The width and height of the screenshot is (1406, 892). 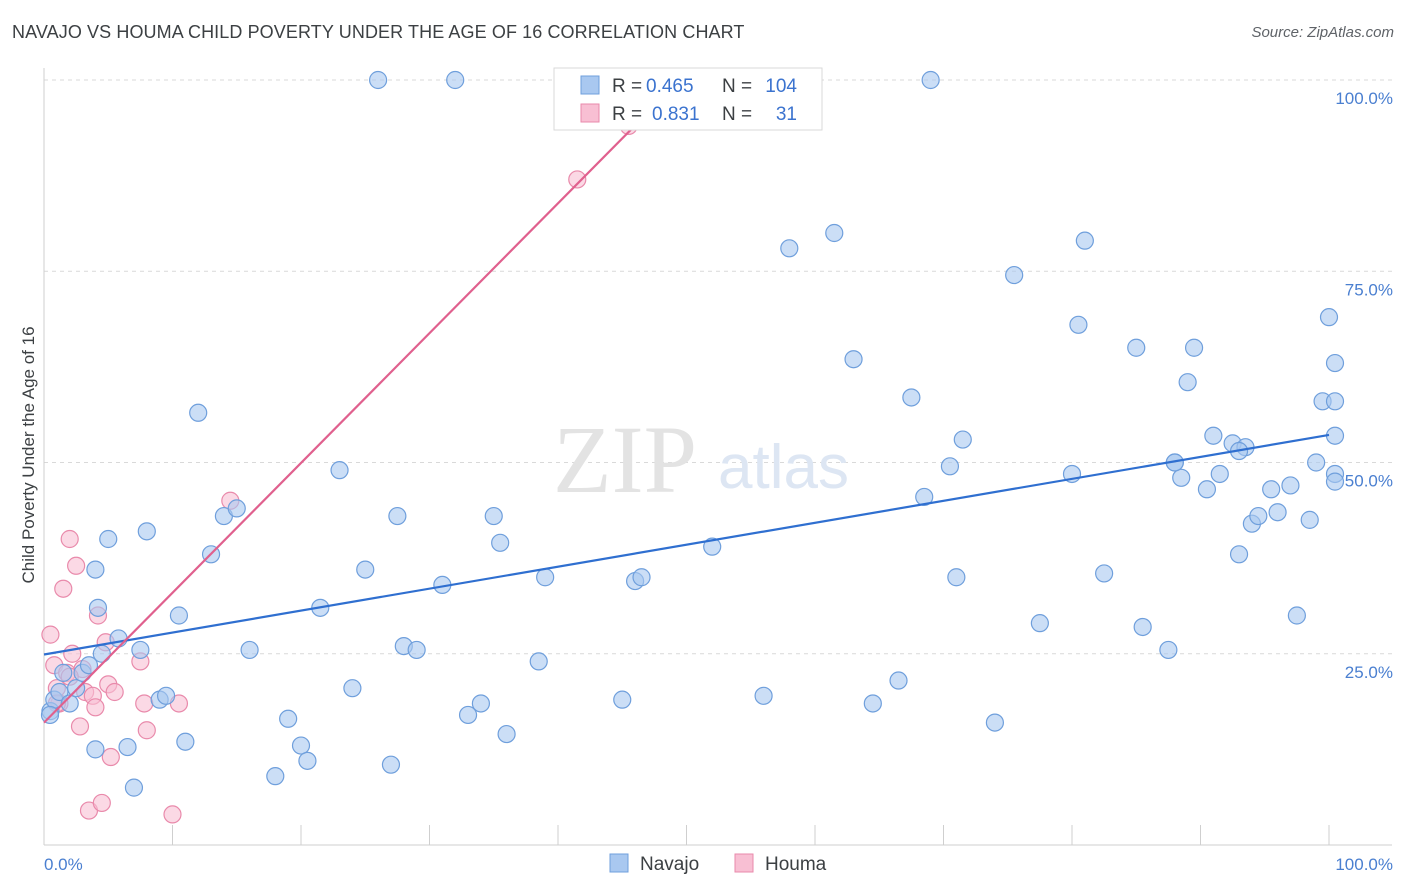 What do you see at coordinates (676, 114) in the screenshot?
I see `legend-r-value: 0.831` at bounding box center [676, 114].